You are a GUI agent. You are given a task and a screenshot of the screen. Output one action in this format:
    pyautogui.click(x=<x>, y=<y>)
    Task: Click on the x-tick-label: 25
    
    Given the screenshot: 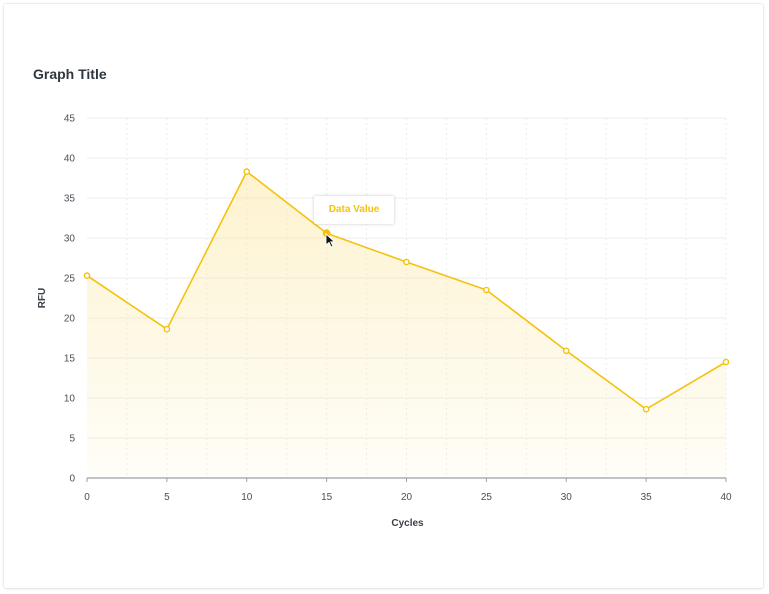 What is the action you would take?
    pyautogui.click(x=487, y=497)
    